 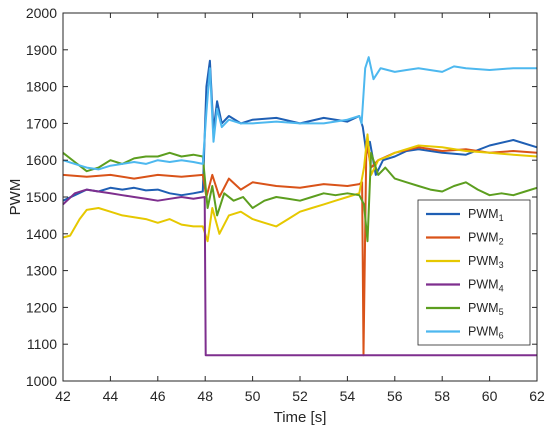 I want to click on x-tick-label: 58, so click(x=442, y=396).